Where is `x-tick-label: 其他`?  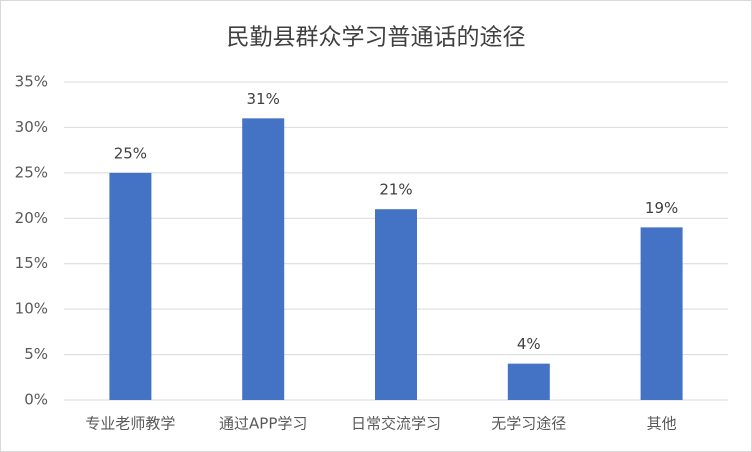 x-tick-label: 其他 is located at coordinates (662, 424).